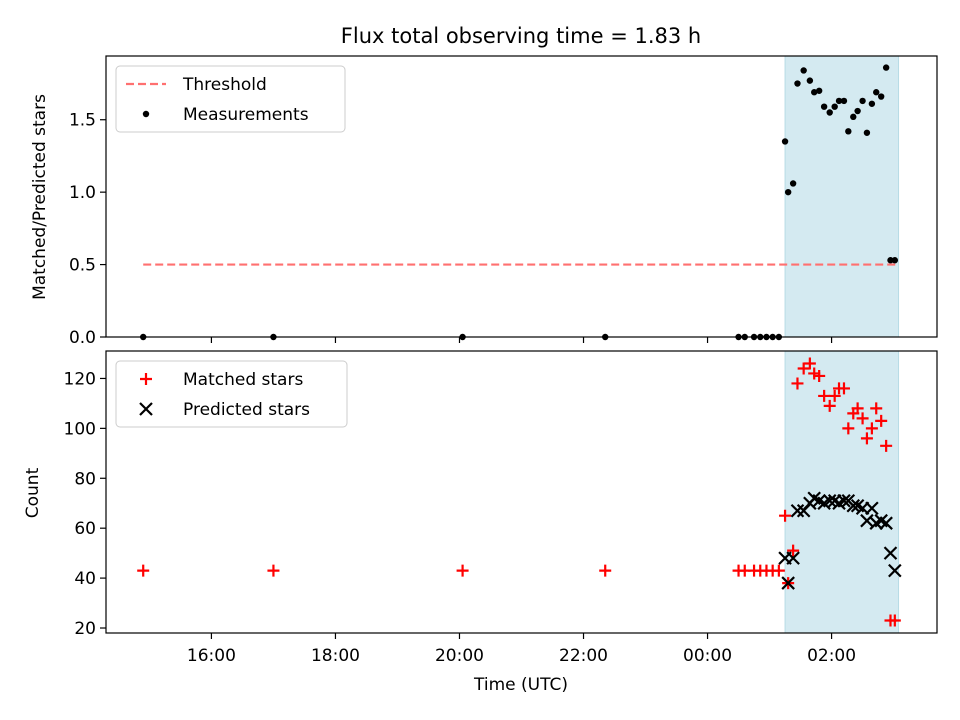  What do you see at coordinates (231, 394) in the screenshot?
I see `bottom-legend` at bounding box center [231, 394].